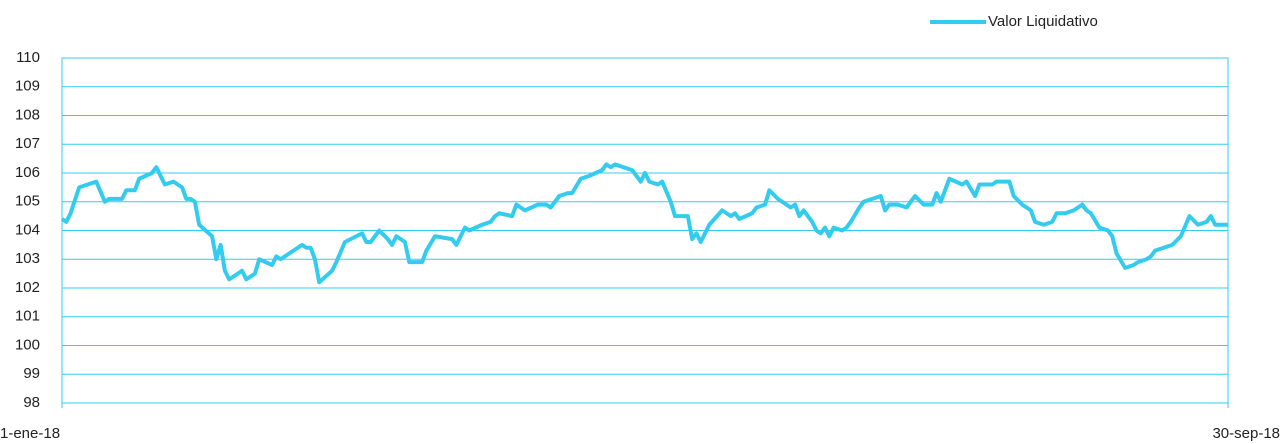 The width and height of the screenshot is (1280, 444). Describe the element at coordinates (28, 57) in the screenshot. I see `y-tick-label: 110` at that location.